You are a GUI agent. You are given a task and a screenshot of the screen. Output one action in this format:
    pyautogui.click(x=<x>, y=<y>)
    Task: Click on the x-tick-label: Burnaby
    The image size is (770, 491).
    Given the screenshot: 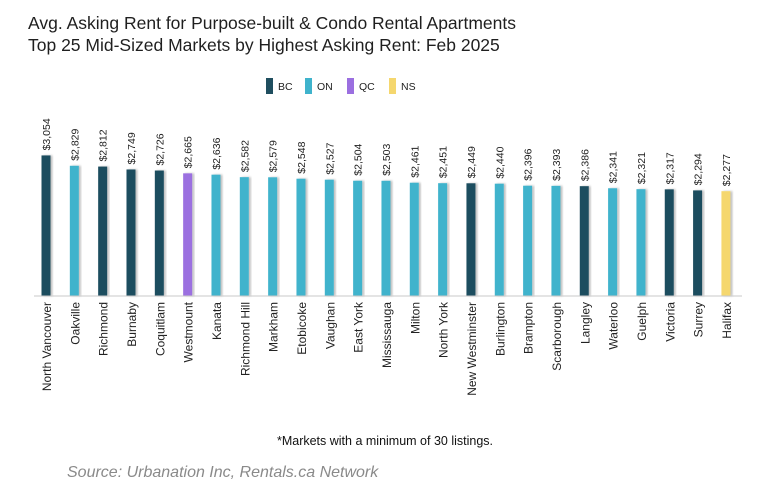 What is the action you would take?
    pyautogui.click(x=132, y=324)
    